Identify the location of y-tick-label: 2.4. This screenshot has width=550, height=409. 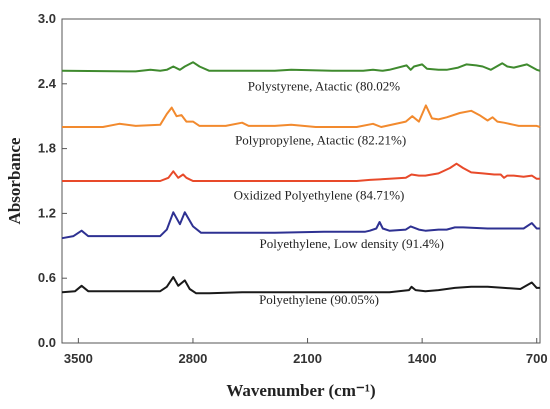
(47, 83).